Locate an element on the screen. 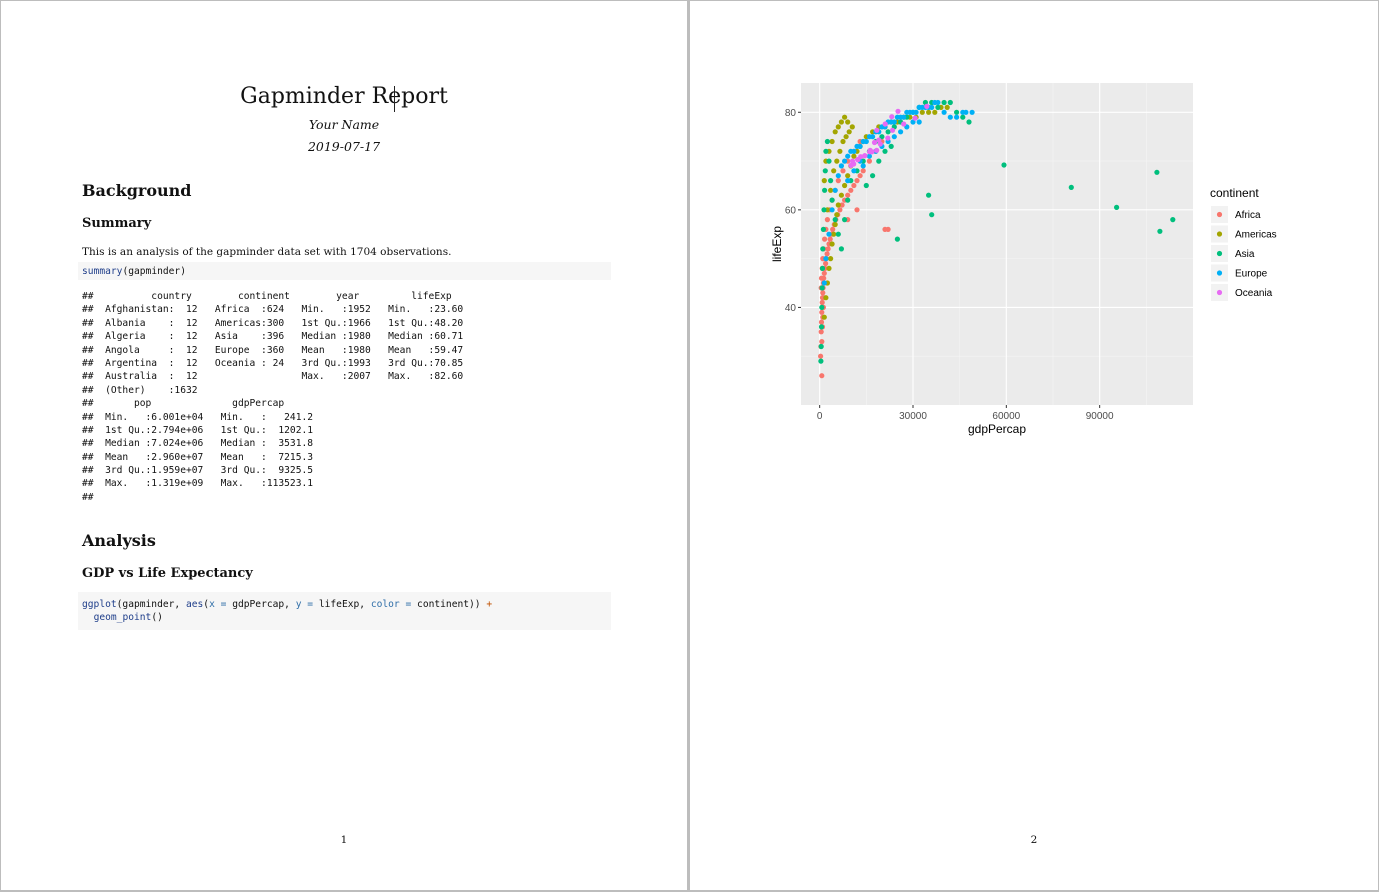 The width and height of the screenshot is (1379, 892). y-tick-label: 60 is located at coordinates (791, 210).